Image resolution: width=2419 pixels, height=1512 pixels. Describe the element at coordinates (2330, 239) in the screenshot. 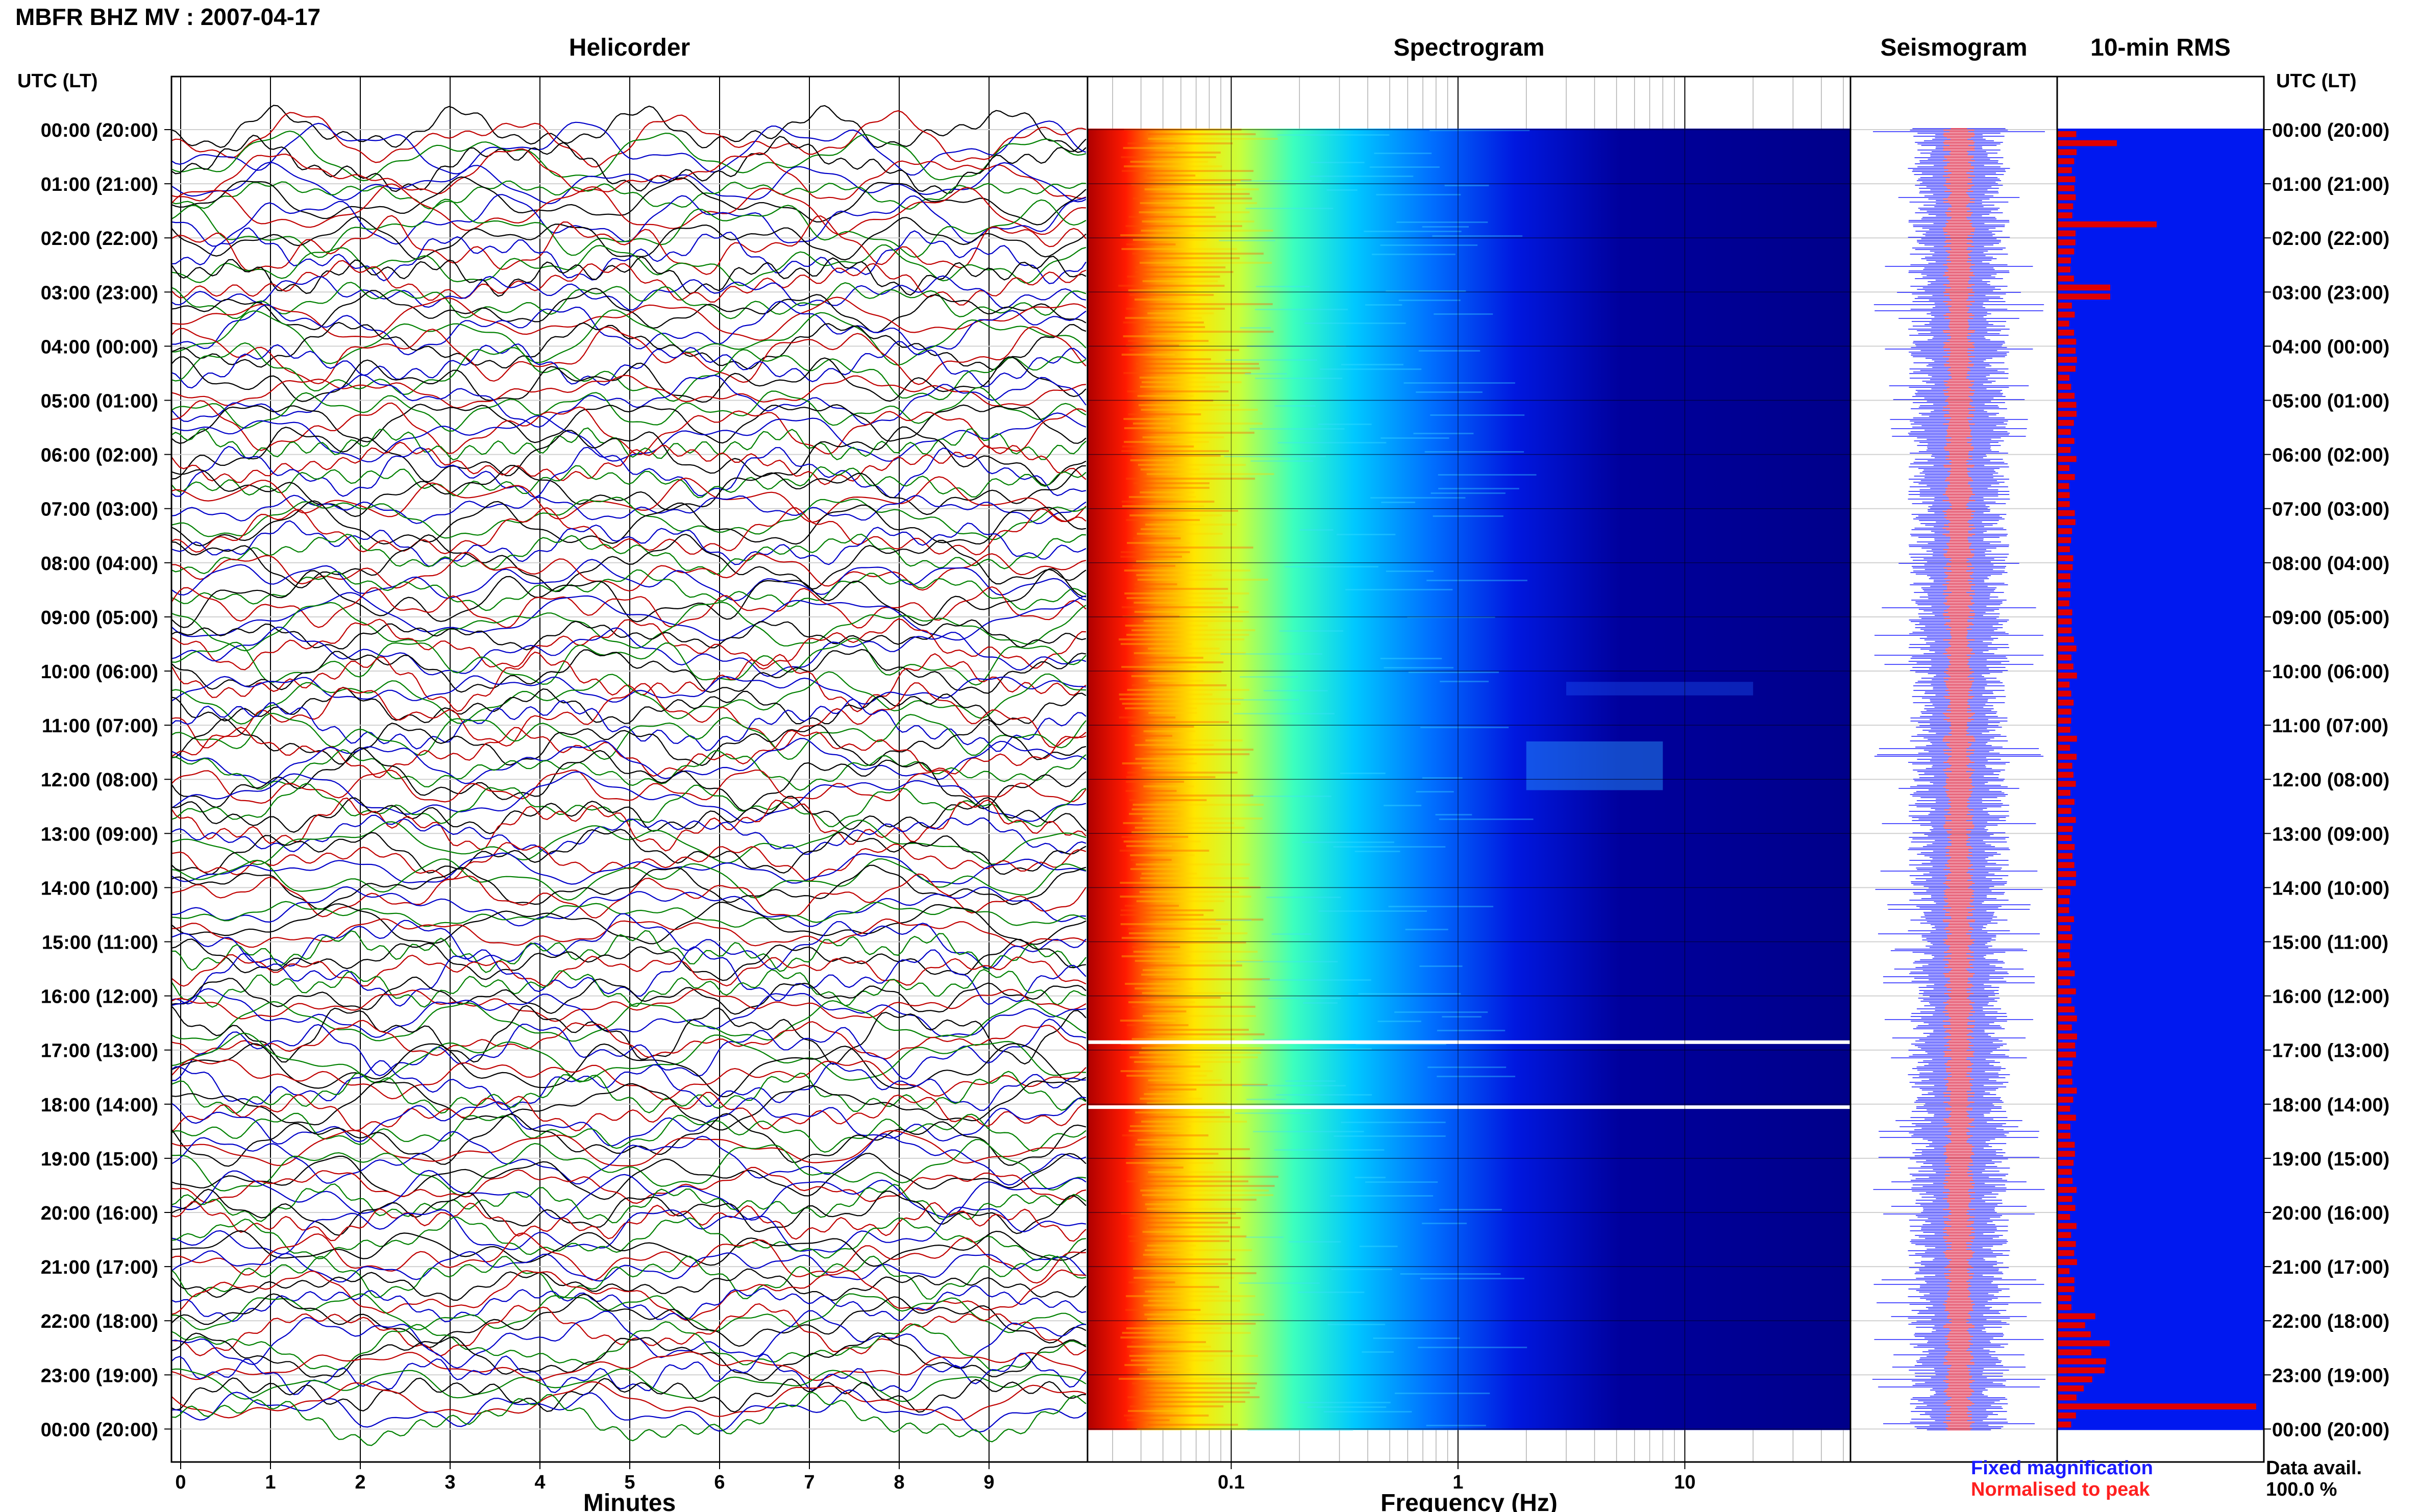

I see `time-label-right: 02:00 (22:00)` at that location.